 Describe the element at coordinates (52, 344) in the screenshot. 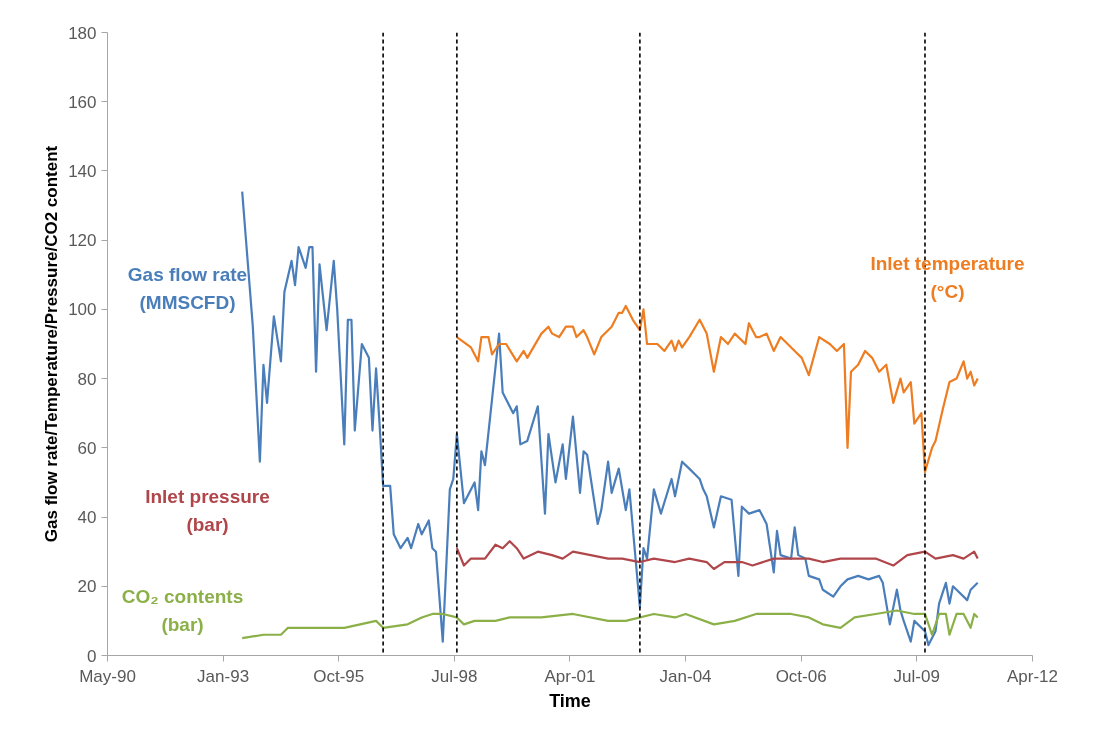

I see `y-axis-title: Gas flow rate/Temperature/Pressure/CO2 content` at that location.